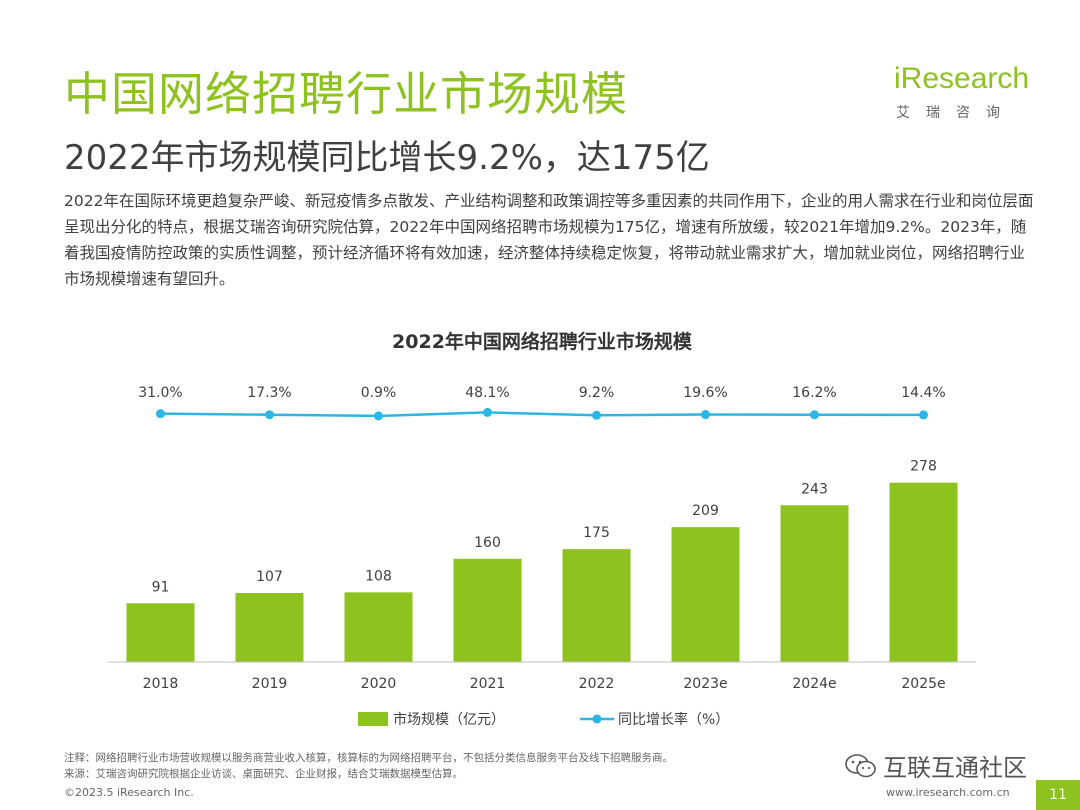 The height and width of the screenshot is (810, 1080). Describe the element at coordinates (449, 719) in the screenshot. I see `legend-bar-label: 市场规模（亿元）` at that location.